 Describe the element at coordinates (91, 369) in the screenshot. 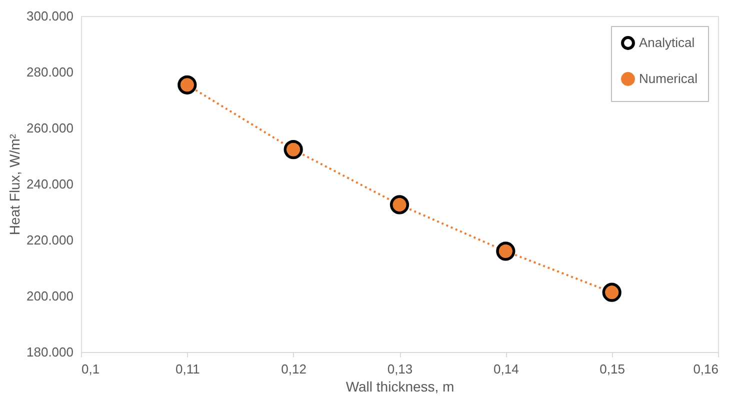

I see `x-tick-label: 0,1` at that location.